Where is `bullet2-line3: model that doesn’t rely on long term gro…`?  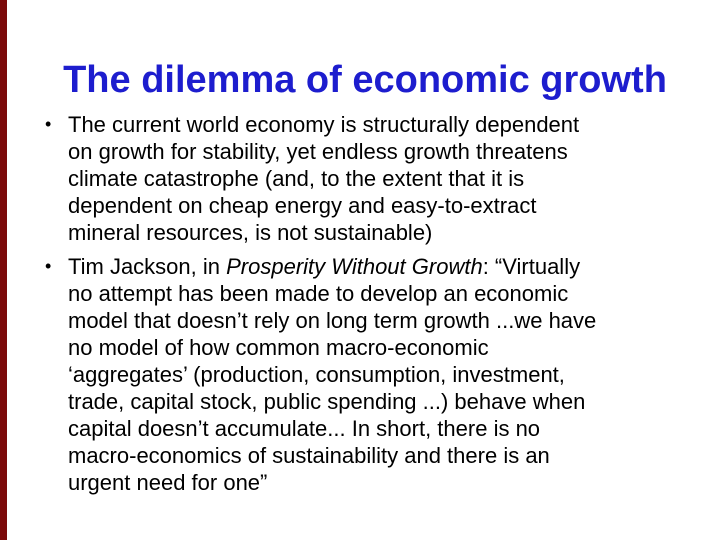
bullet2-line3: model that doesn’t rely on long term gro… is located at coordinates (332, 320).